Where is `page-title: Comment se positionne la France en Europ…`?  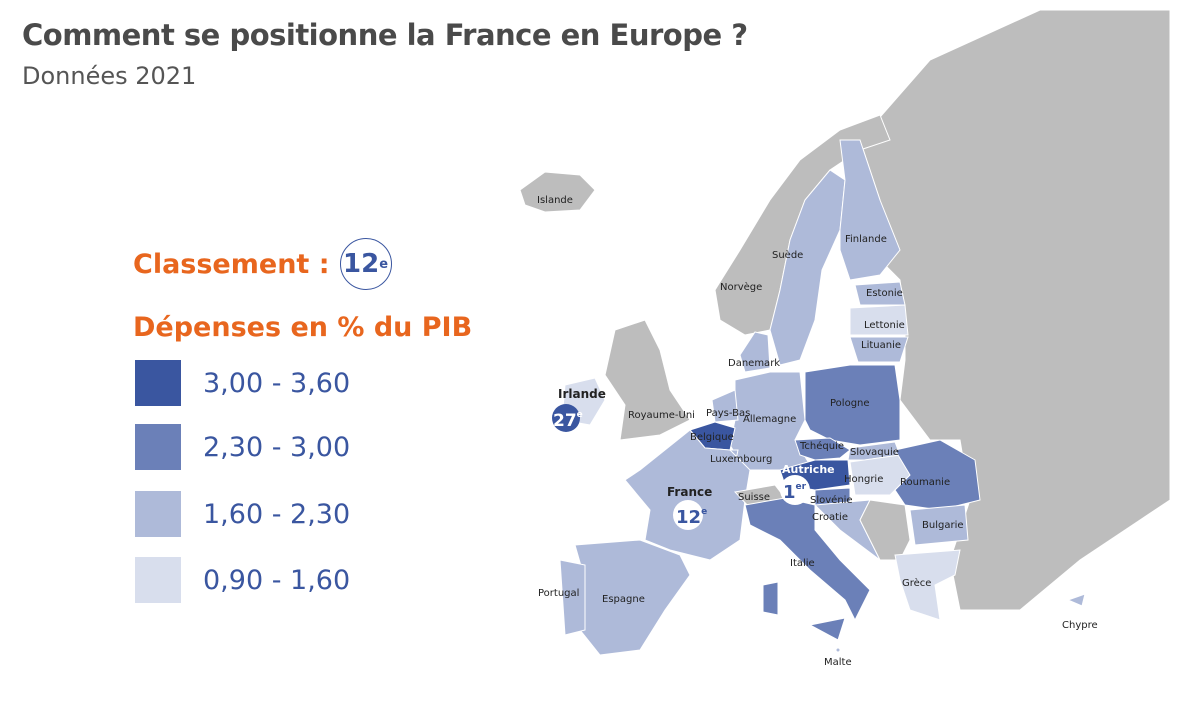 page-title: Comment se positionne la France en Europ… is located at coordinates (385, 35).